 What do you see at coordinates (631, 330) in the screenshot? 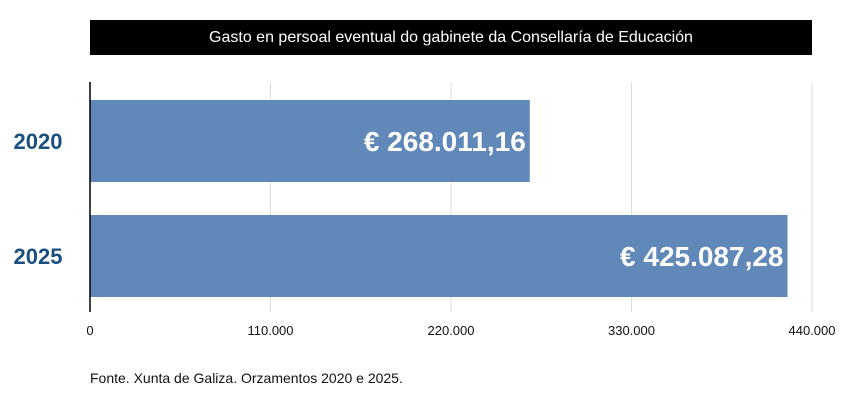
I see `x-tick-label: 330.000` at bounding box center [631, 330].